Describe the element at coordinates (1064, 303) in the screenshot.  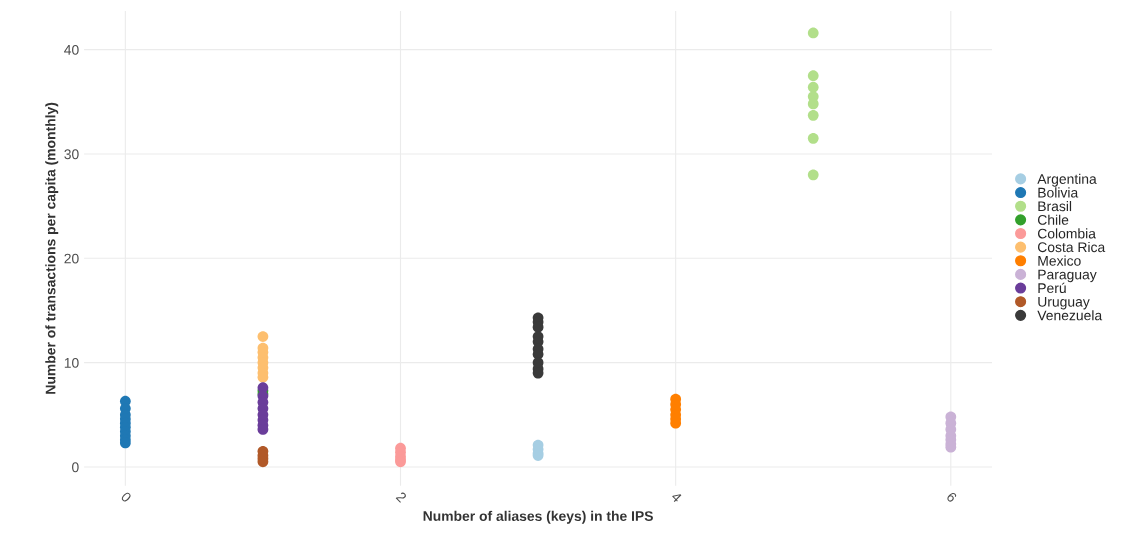
I see `legend-label: Uruguay` at that location.